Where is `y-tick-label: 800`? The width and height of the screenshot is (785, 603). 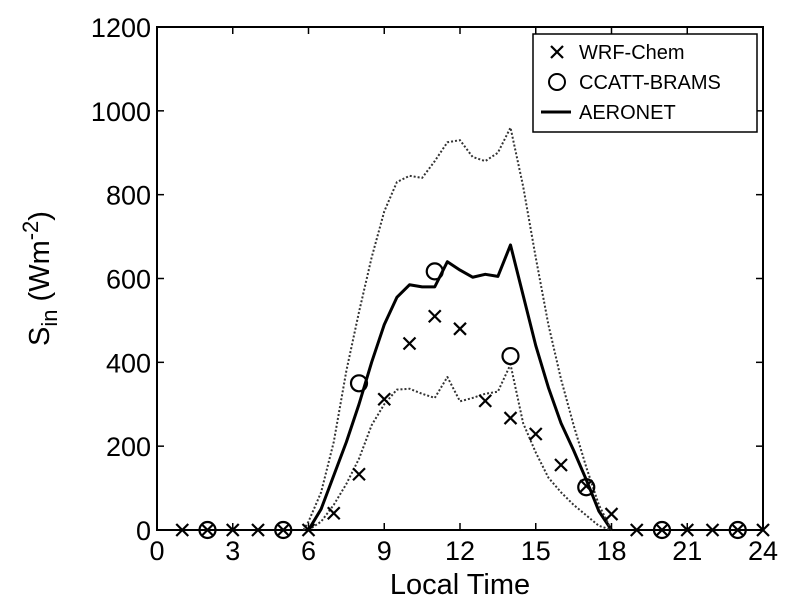
y-tick-label: 800 is located at coordinates (128, 196).